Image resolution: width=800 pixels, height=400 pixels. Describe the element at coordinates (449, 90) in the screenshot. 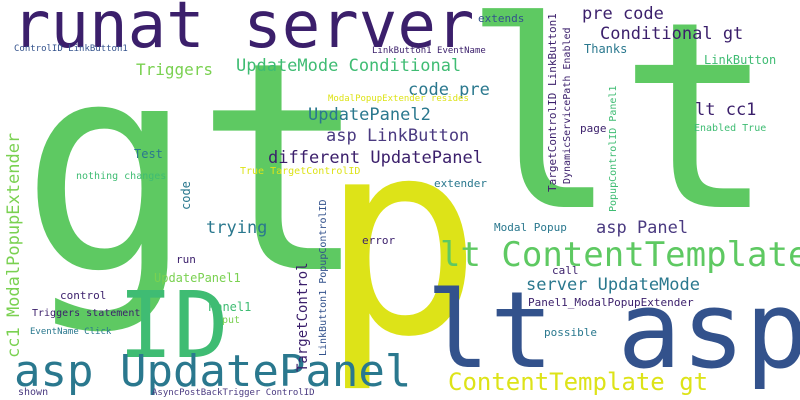

I see `word-code-pre: code pre` at that location.